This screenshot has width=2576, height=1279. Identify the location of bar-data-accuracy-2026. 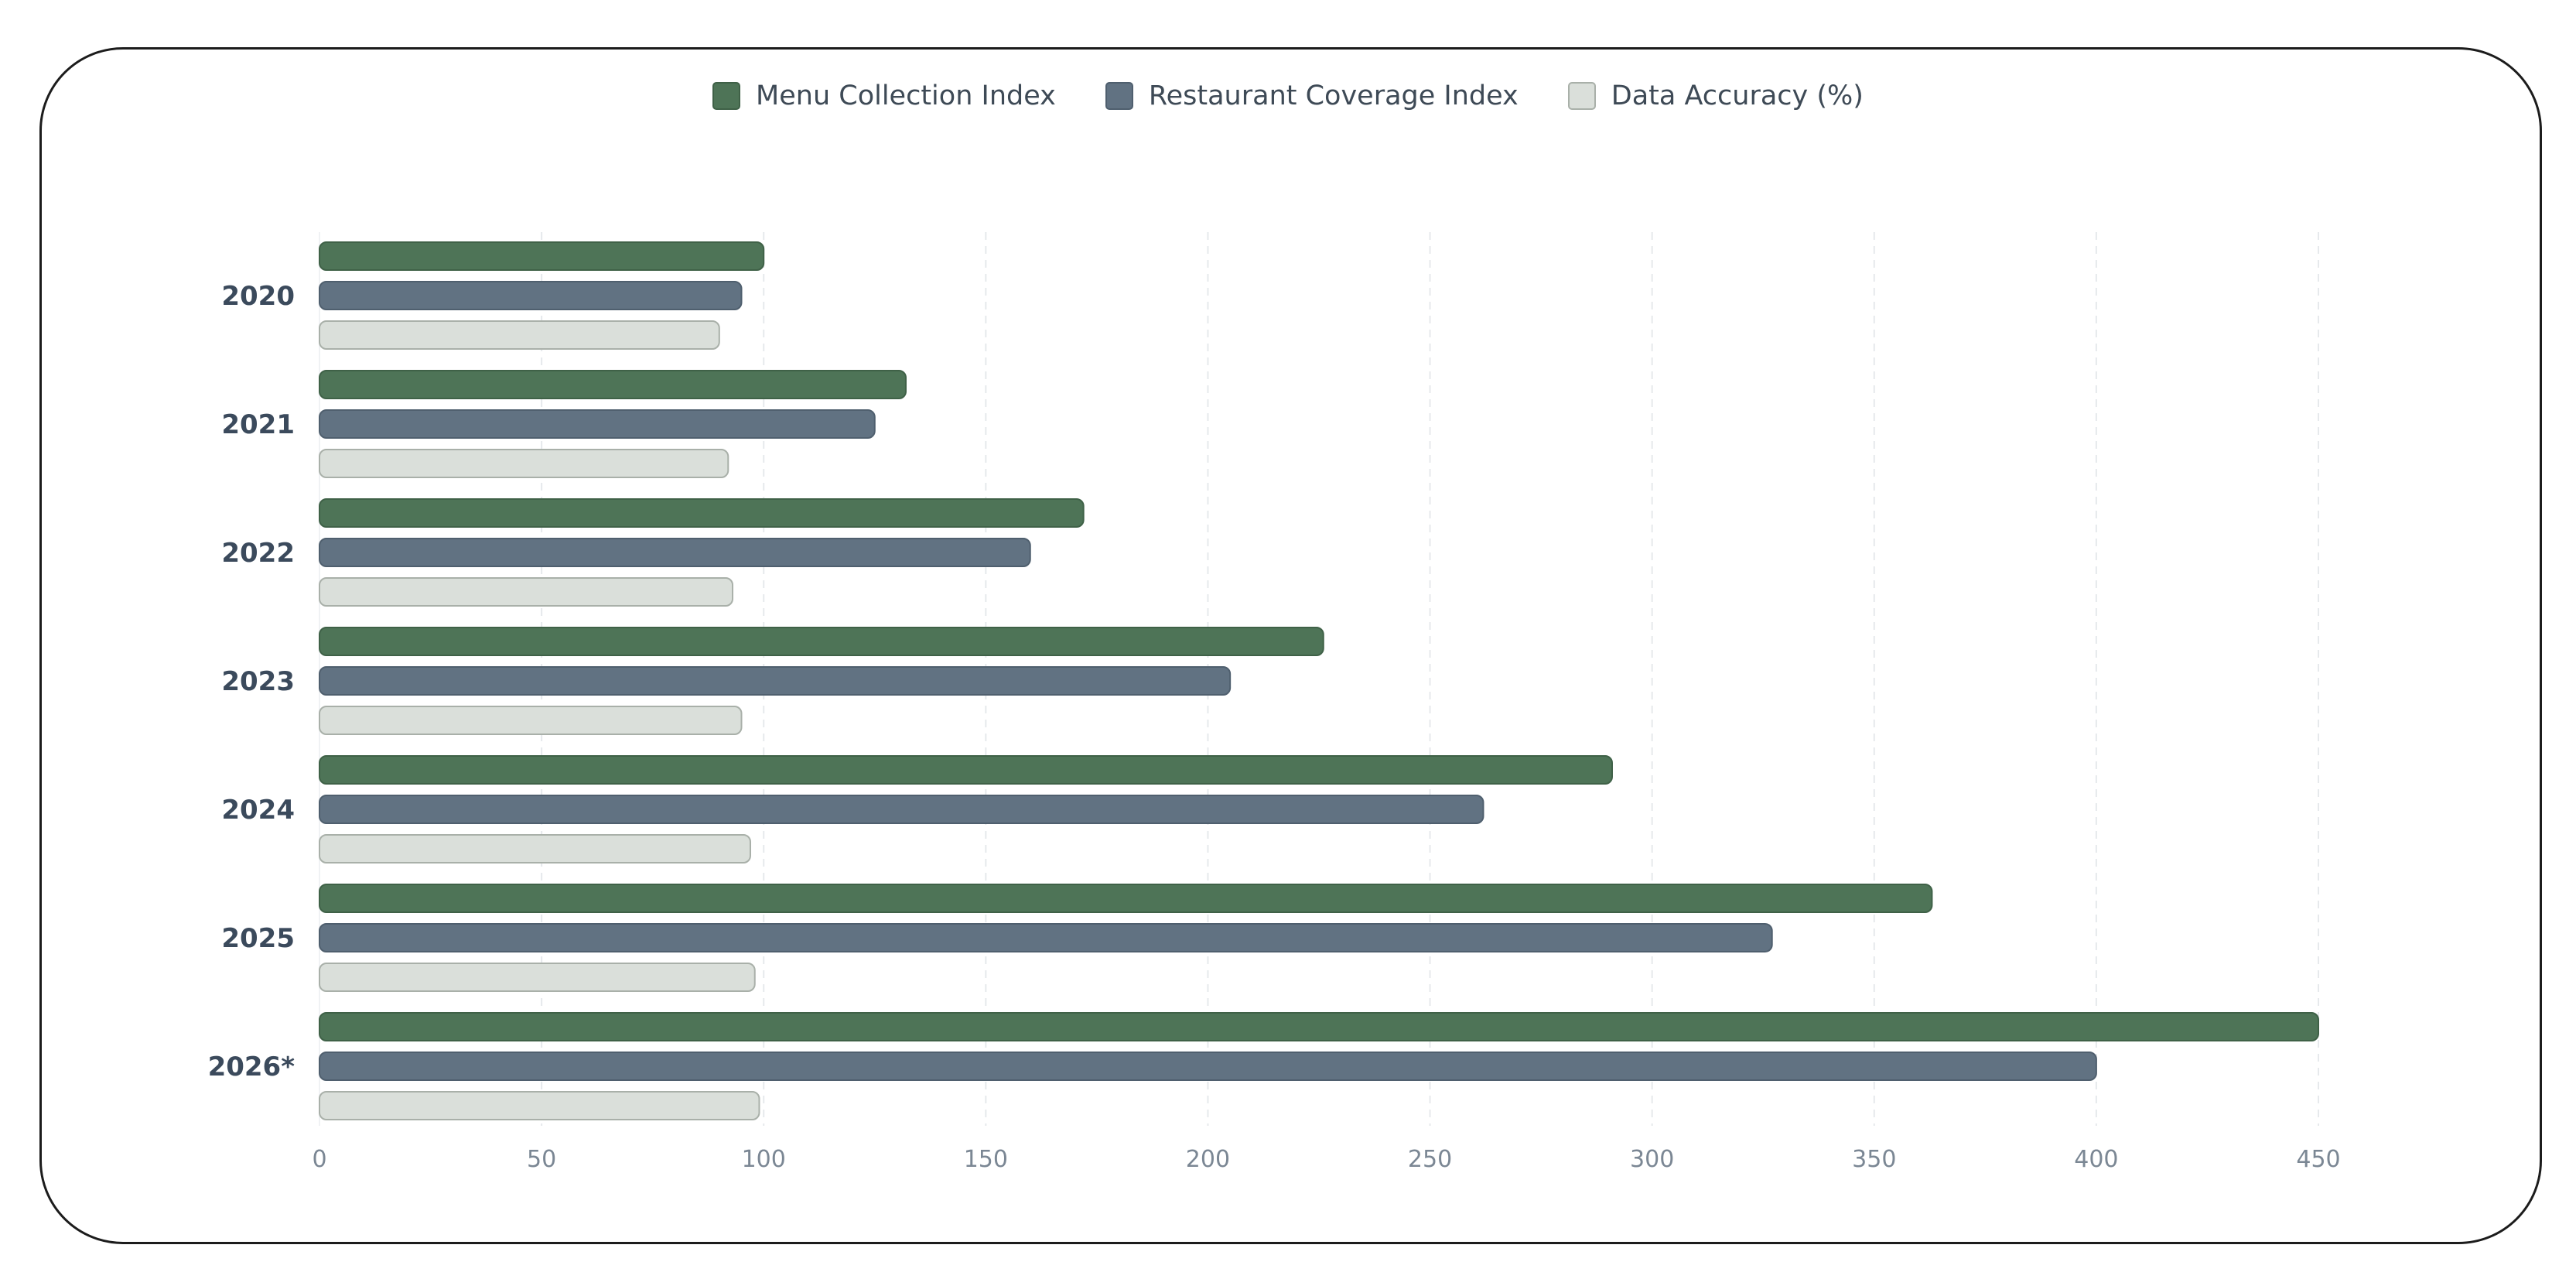
(539, 1105).